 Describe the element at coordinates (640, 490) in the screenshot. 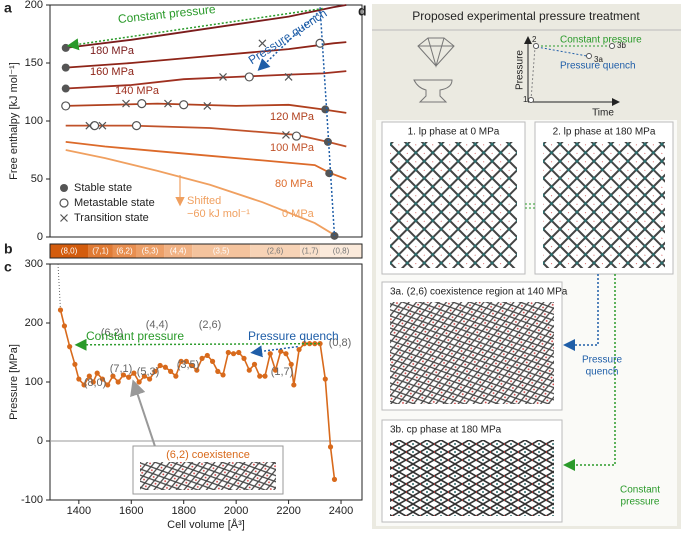

I see `arrow-label: Constant` at that location.